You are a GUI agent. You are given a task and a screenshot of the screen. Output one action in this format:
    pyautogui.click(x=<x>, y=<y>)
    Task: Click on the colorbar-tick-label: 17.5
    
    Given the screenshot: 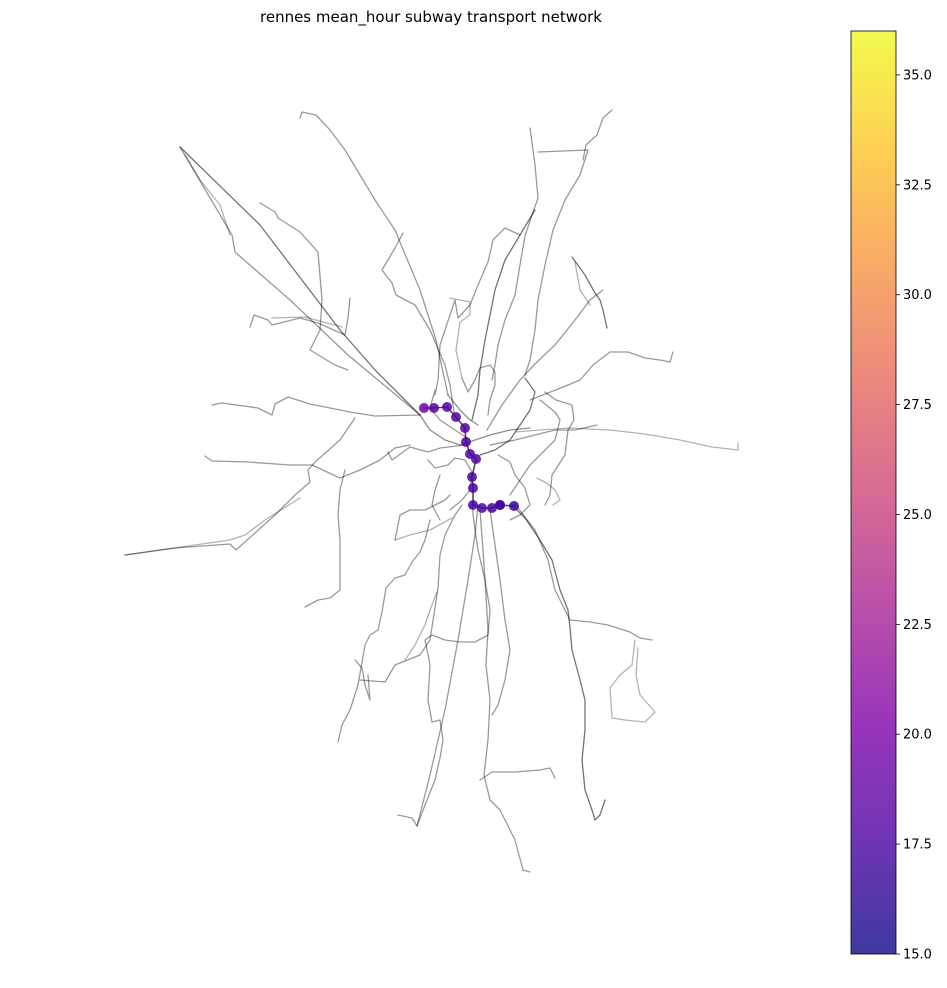 What is the action you would take?
    pyautogui.click(x=917, y=845)
    